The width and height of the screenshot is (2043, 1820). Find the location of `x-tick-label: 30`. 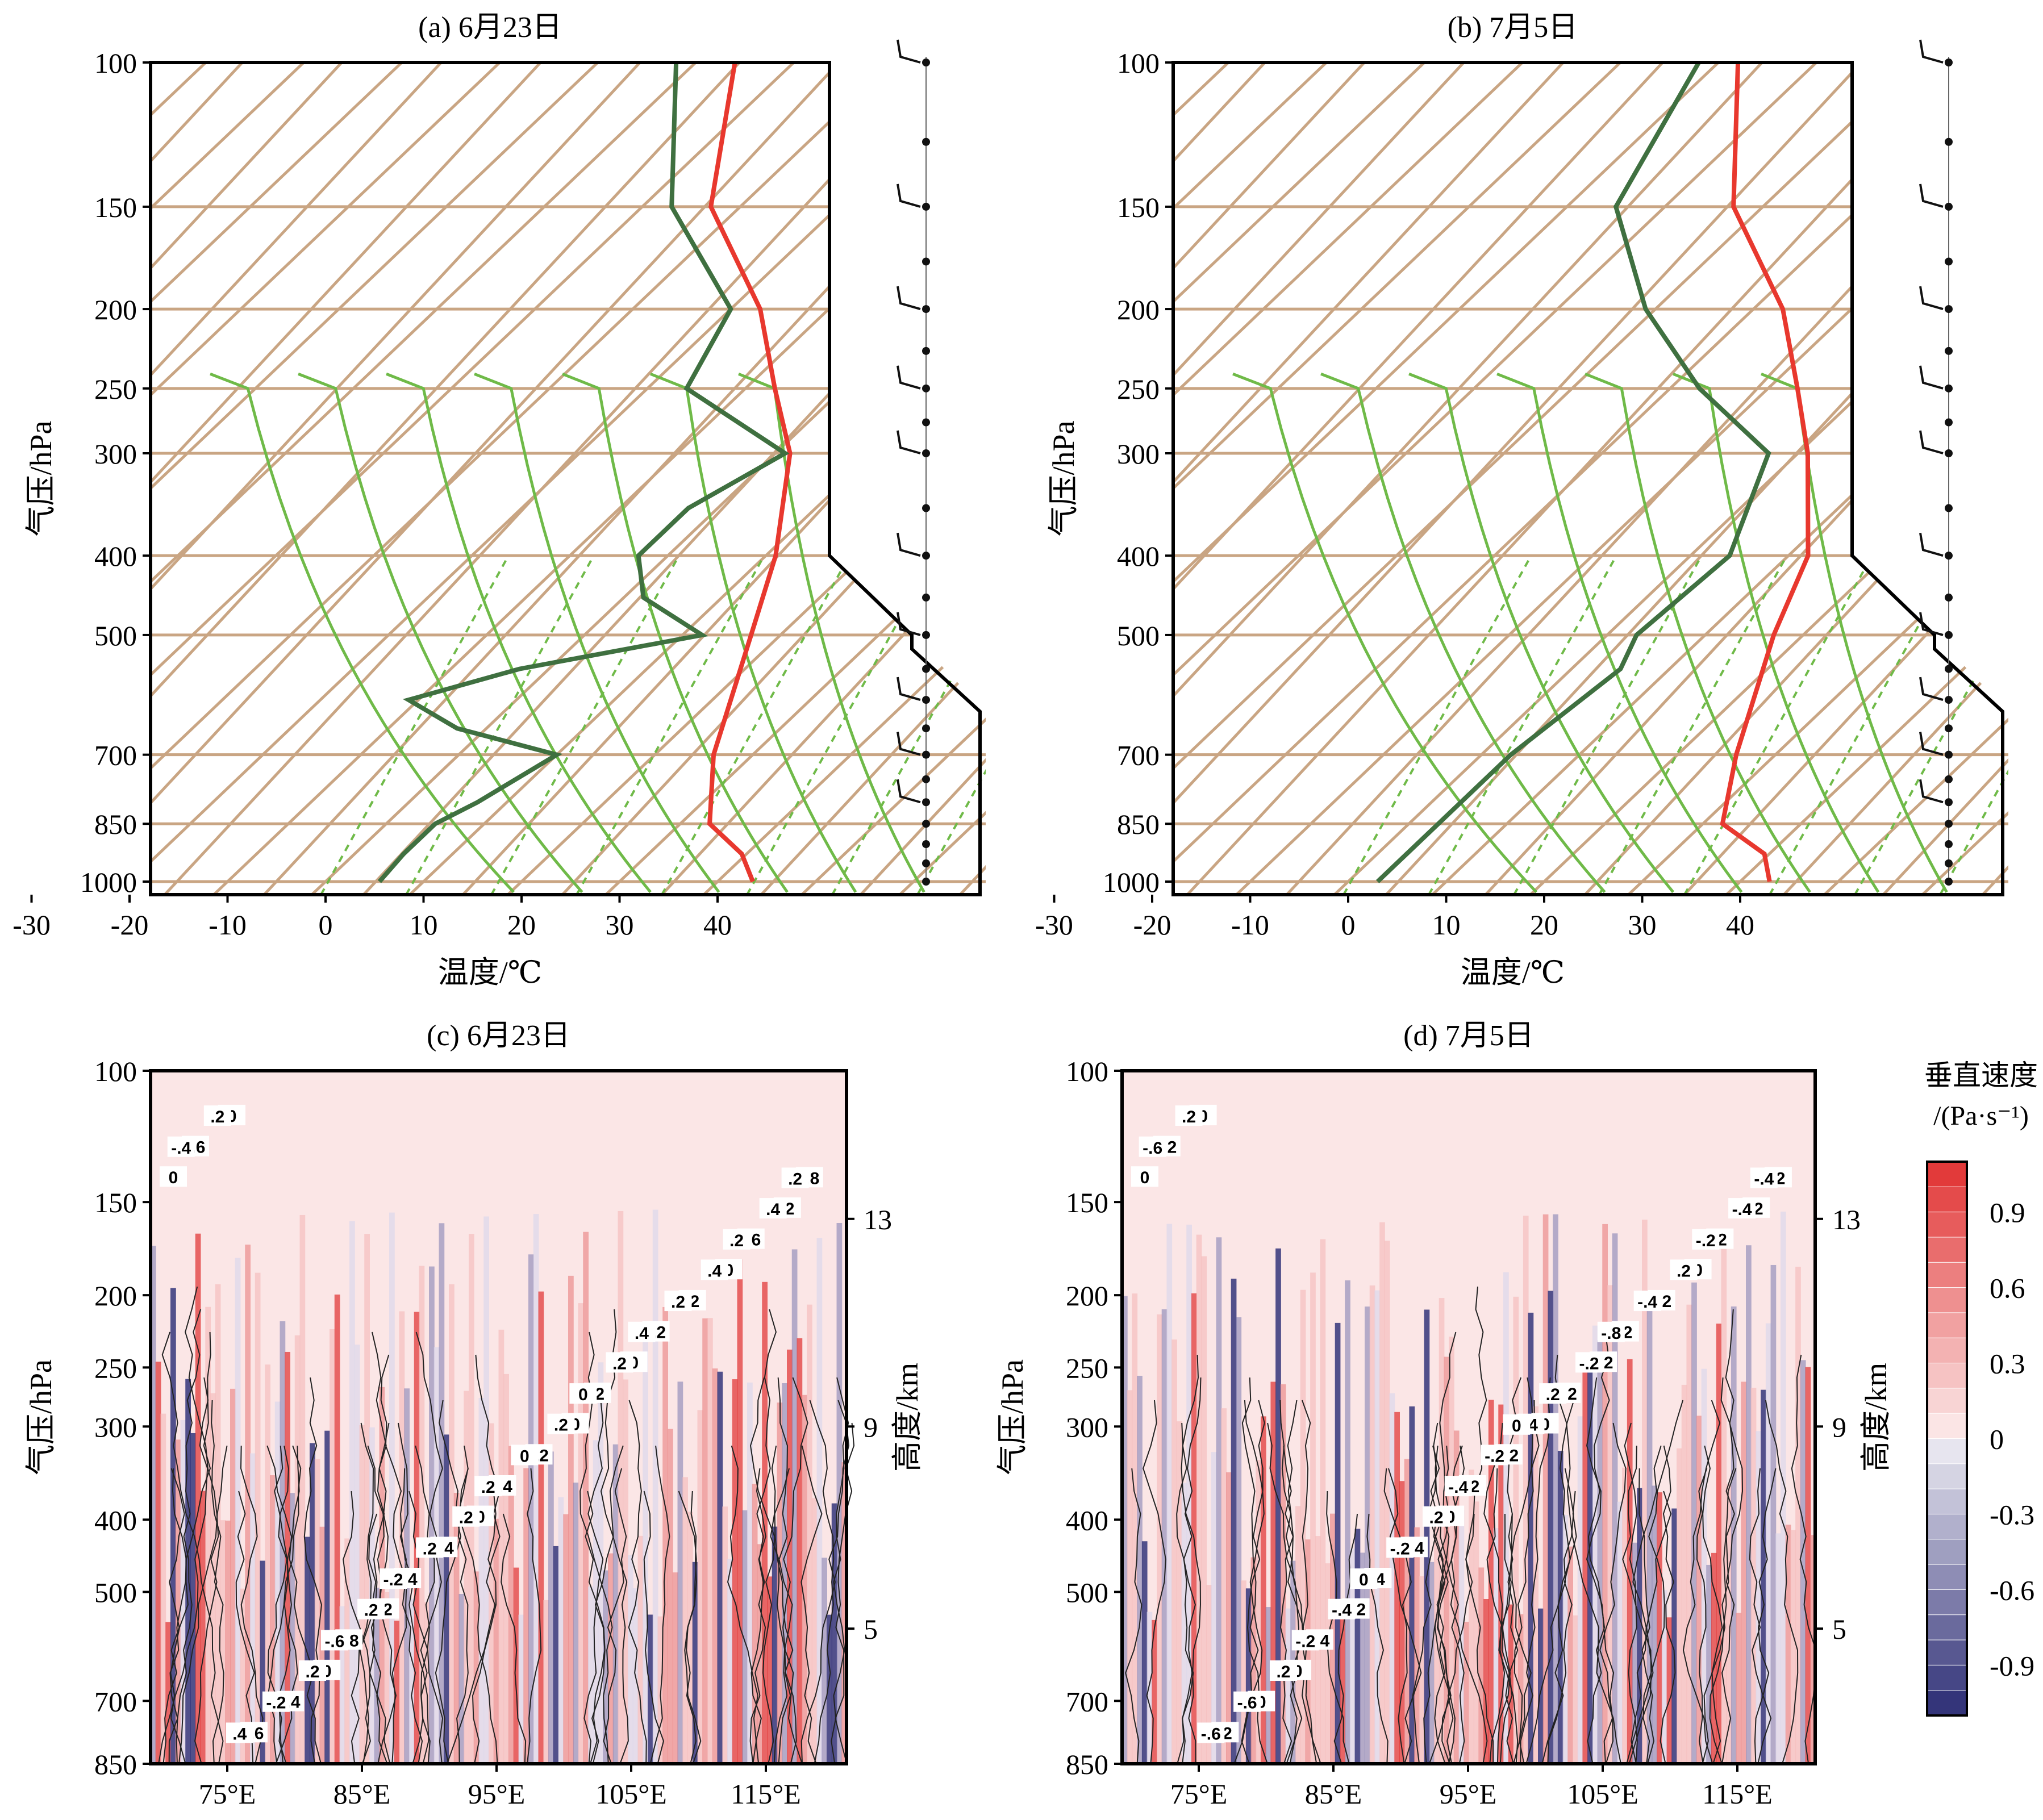

x-tick-label: 30 is located at coordinates (1642, 925).